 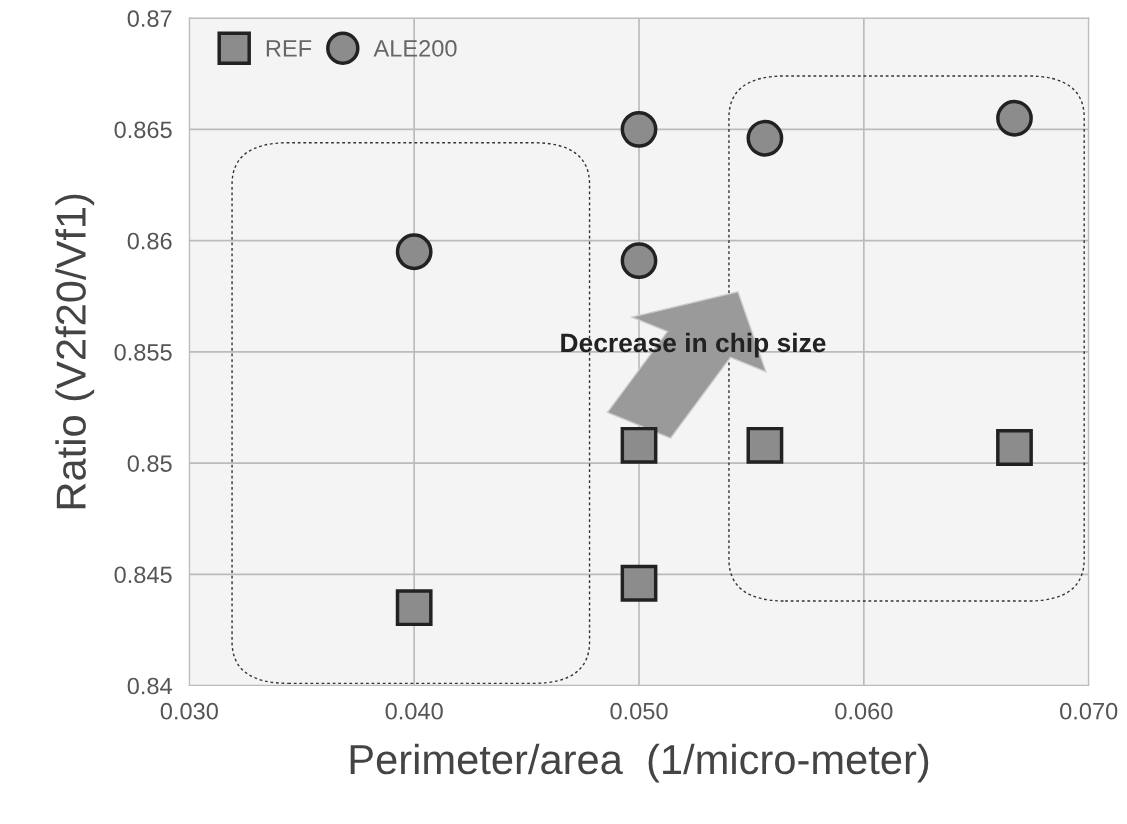 I want to click on legend-label: ALE200, so click(x=415, y=48).